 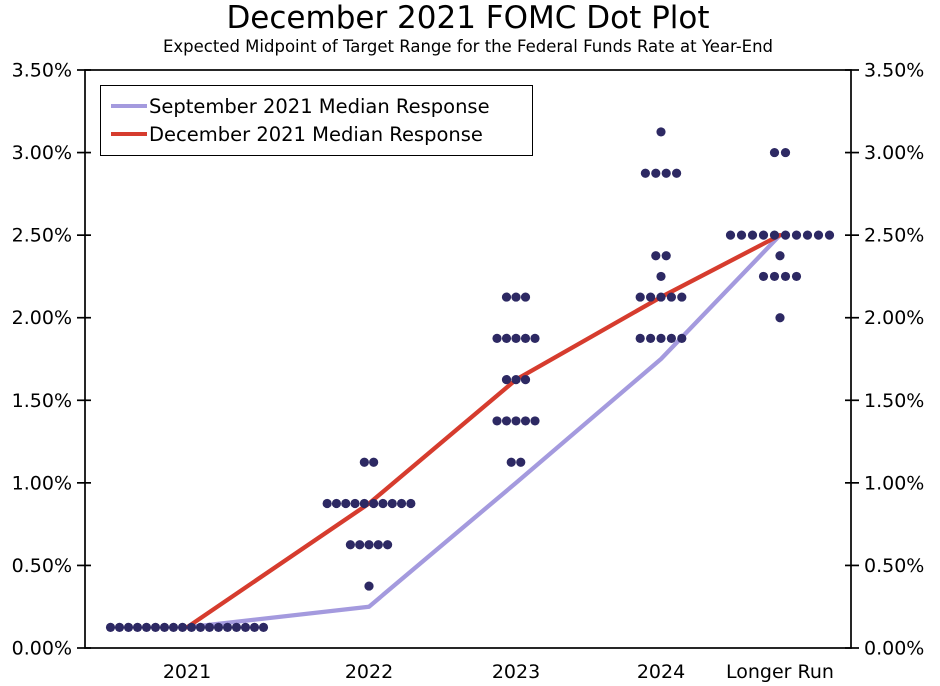 I want to click on september-line-swatch, so click(x=129, y=106).